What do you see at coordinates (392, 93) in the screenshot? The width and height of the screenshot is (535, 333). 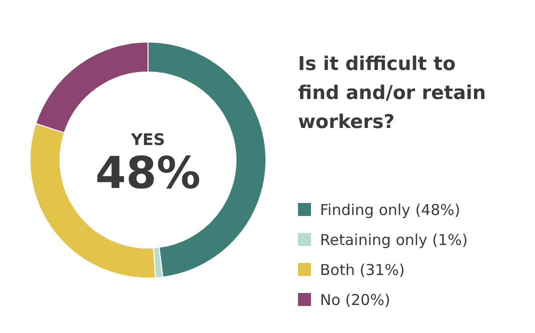 I see `text: Is it difficult to find and/or retain workers?` at bounding box center [392, 93].